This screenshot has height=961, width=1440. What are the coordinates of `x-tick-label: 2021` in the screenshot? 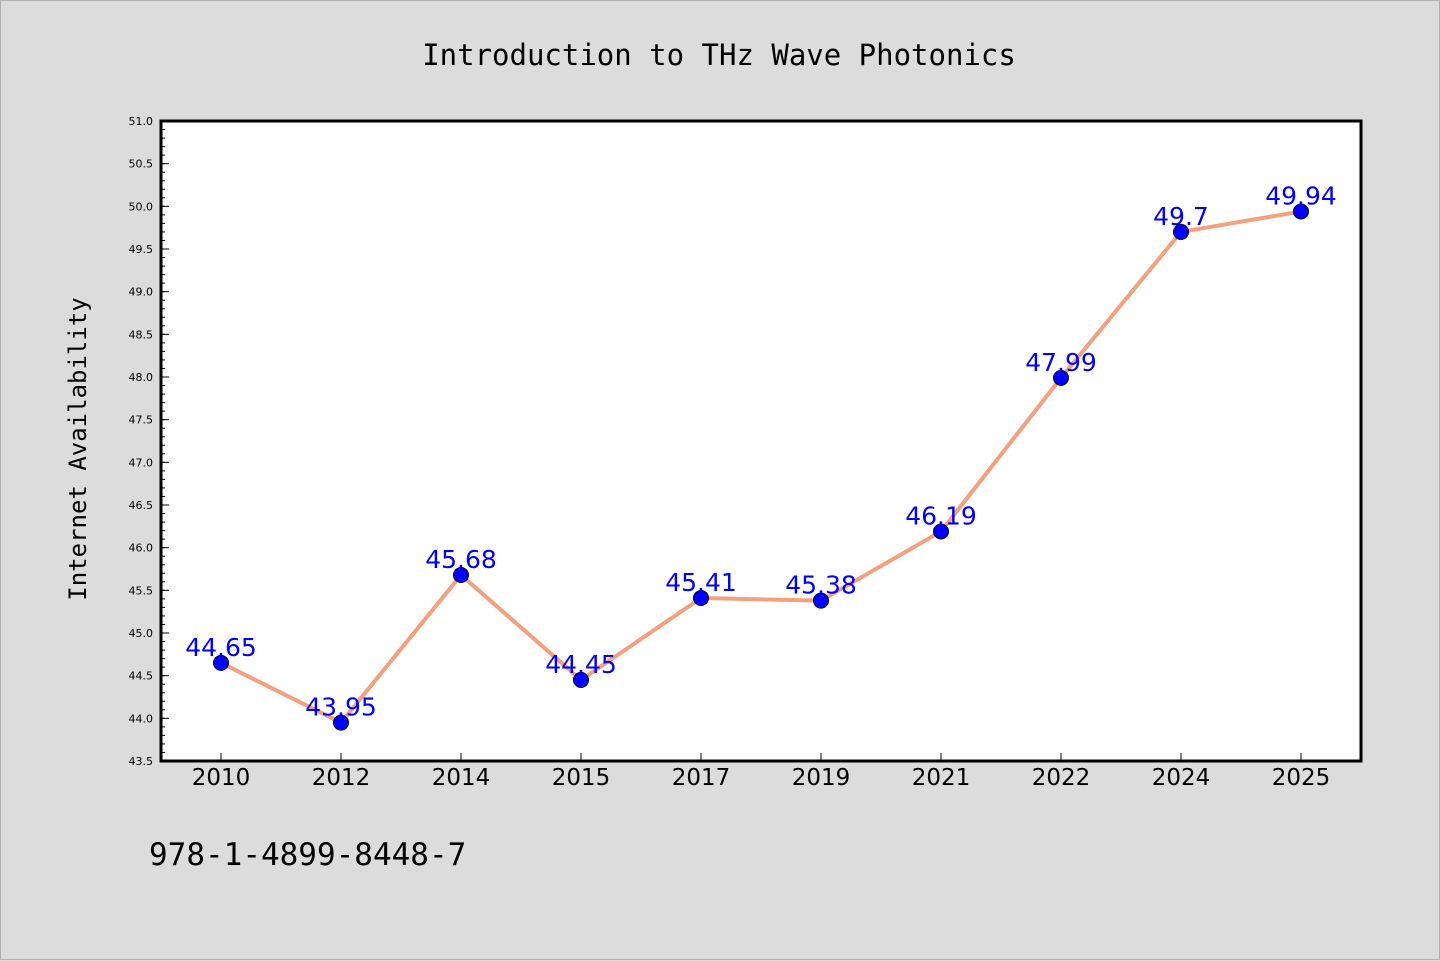 It's located at (941, 778).